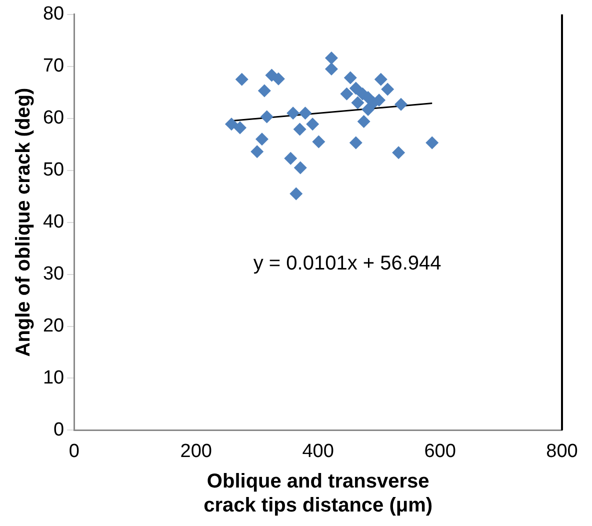 The height and width of the screenshot is (526, 592). Describe the element at coordinates (440, 451) in the screenshot. I see `x-tick-label: 600` at that location.